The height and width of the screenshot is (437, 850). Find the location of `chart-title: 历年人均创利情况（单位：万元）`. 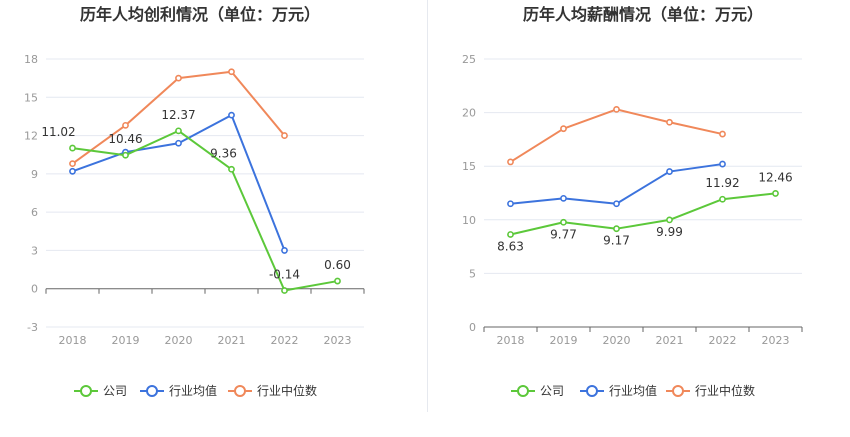

chart-title: 历年人均创利情况（单位：万元） is located at coordinates (200, 14).